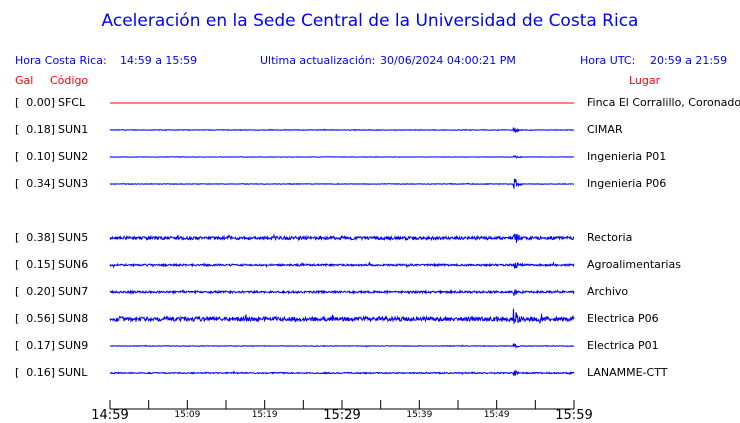 The image size is (740, 423). Describe the element at coordinates (73, 237) in the screenshot. I see `station-code: SUN5` at that location.